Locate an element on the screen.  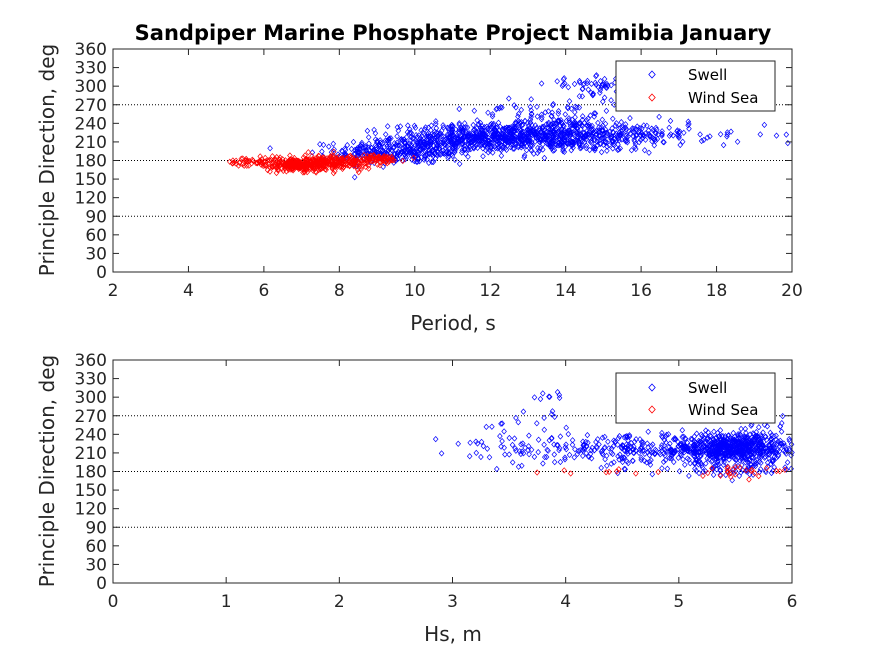
y-tick-label: 240 is located at coordinates (91, 435).